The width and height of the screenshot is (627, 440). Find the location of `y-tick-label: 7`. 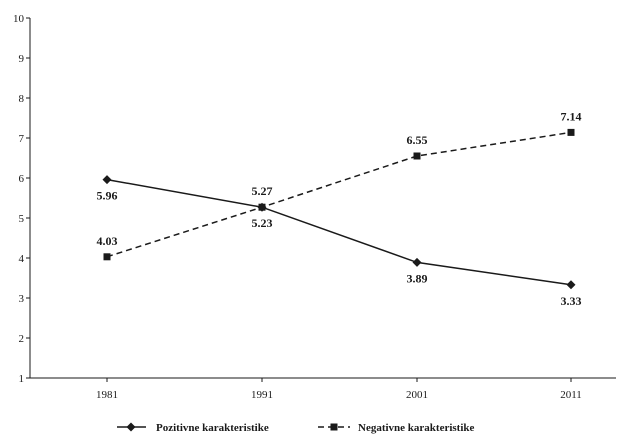

y-tick-label: 7 is located at coordinates (22, 139).